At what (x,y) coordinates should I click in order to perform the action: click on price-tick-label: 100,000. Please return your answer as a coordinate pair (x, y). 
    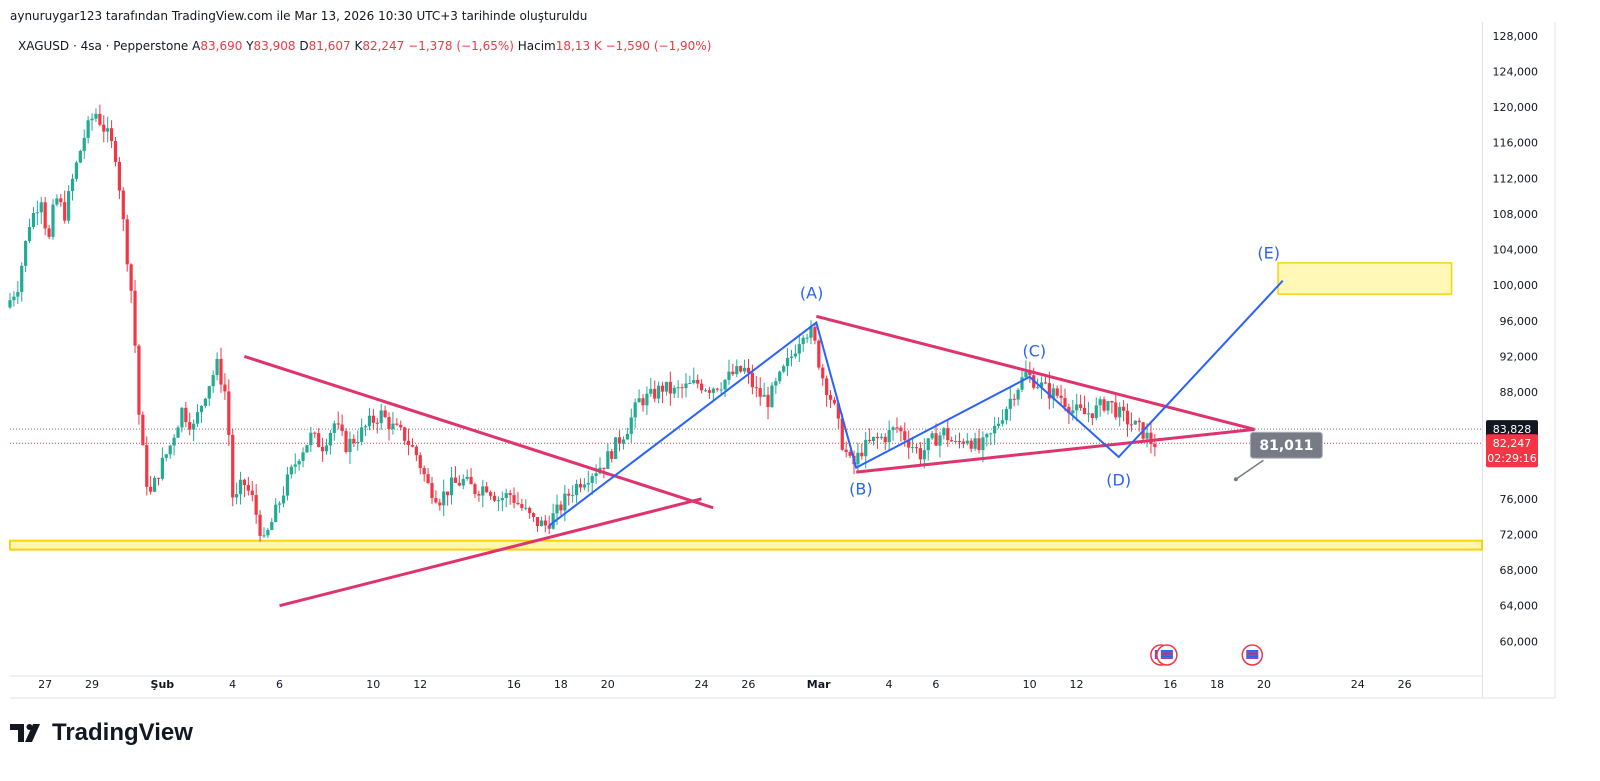
    Looking at the image, I should click on (1516, 285).